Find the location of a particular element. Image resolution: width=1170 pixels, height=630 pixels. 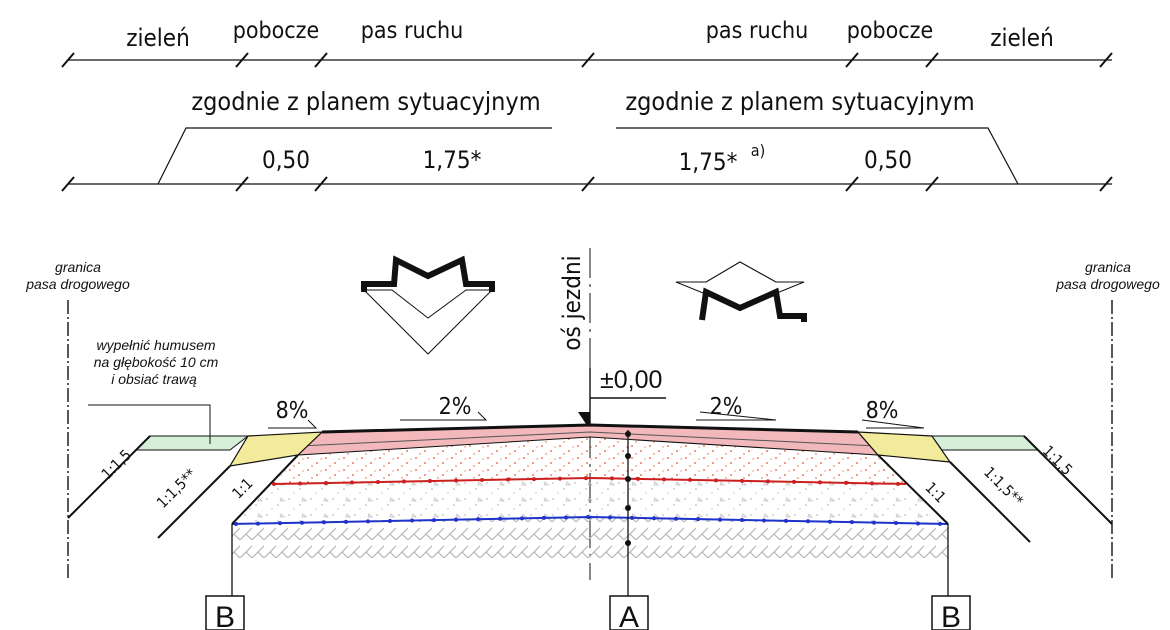

boundary-right-line1: granica is located at coordinates (1108, 267).